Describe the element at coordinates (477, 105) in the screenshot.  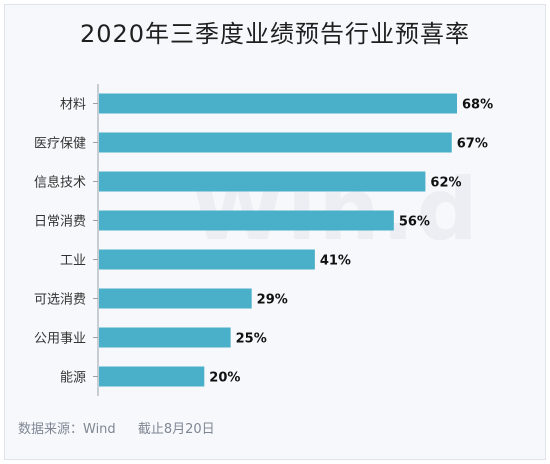
I see `value-label: 68%` at that location.